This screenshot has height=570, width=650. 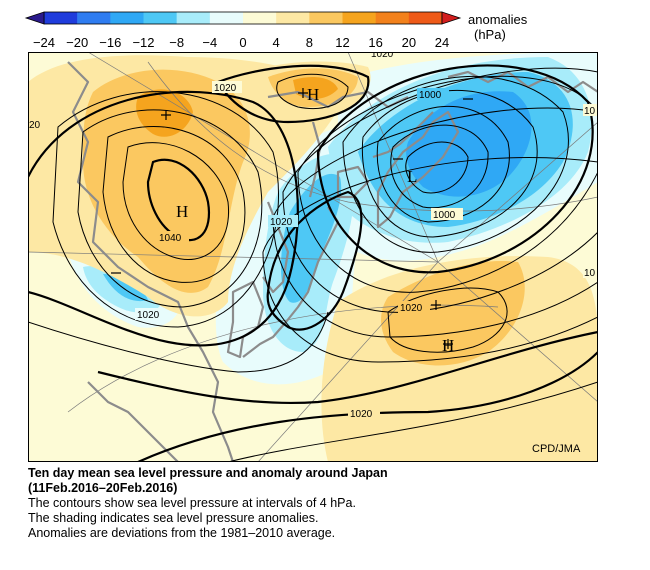 What do you see at coordinates (133, 421) in the screenshot?
I see `coast-china-south` at bounding box center [133, 421].